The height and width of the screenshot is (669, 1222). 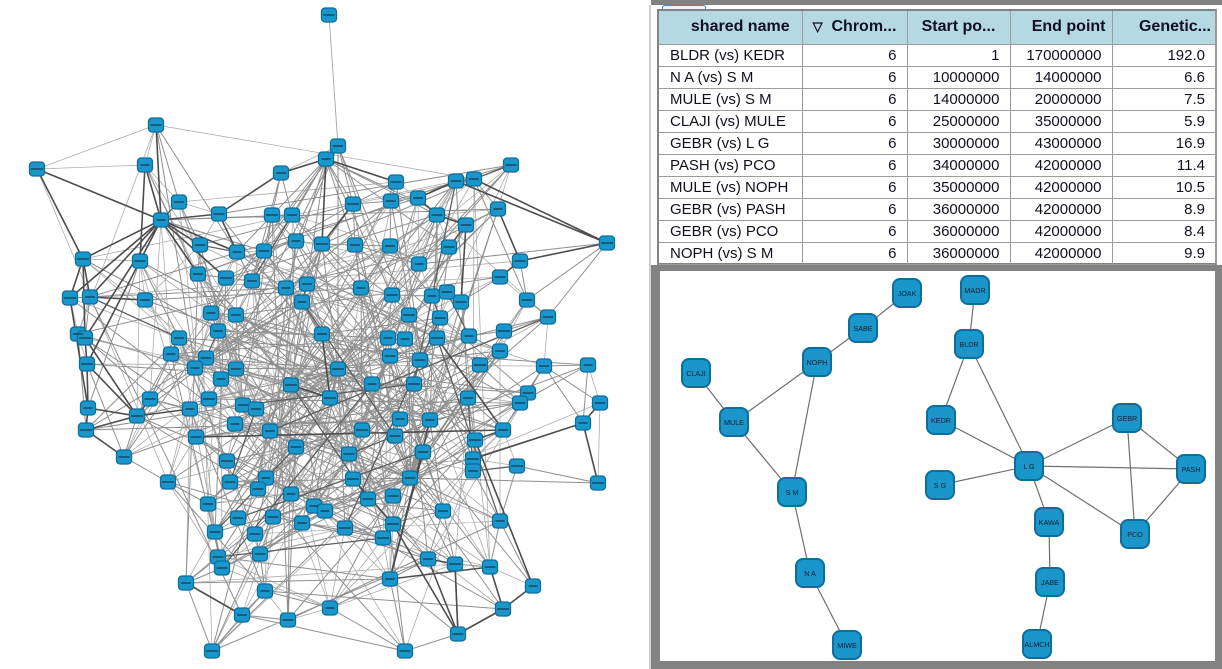 What do you see at coordinates (1135, 534) in the screenshot?
I see `svg-text: PCO` at bounding box center [1135, 534].